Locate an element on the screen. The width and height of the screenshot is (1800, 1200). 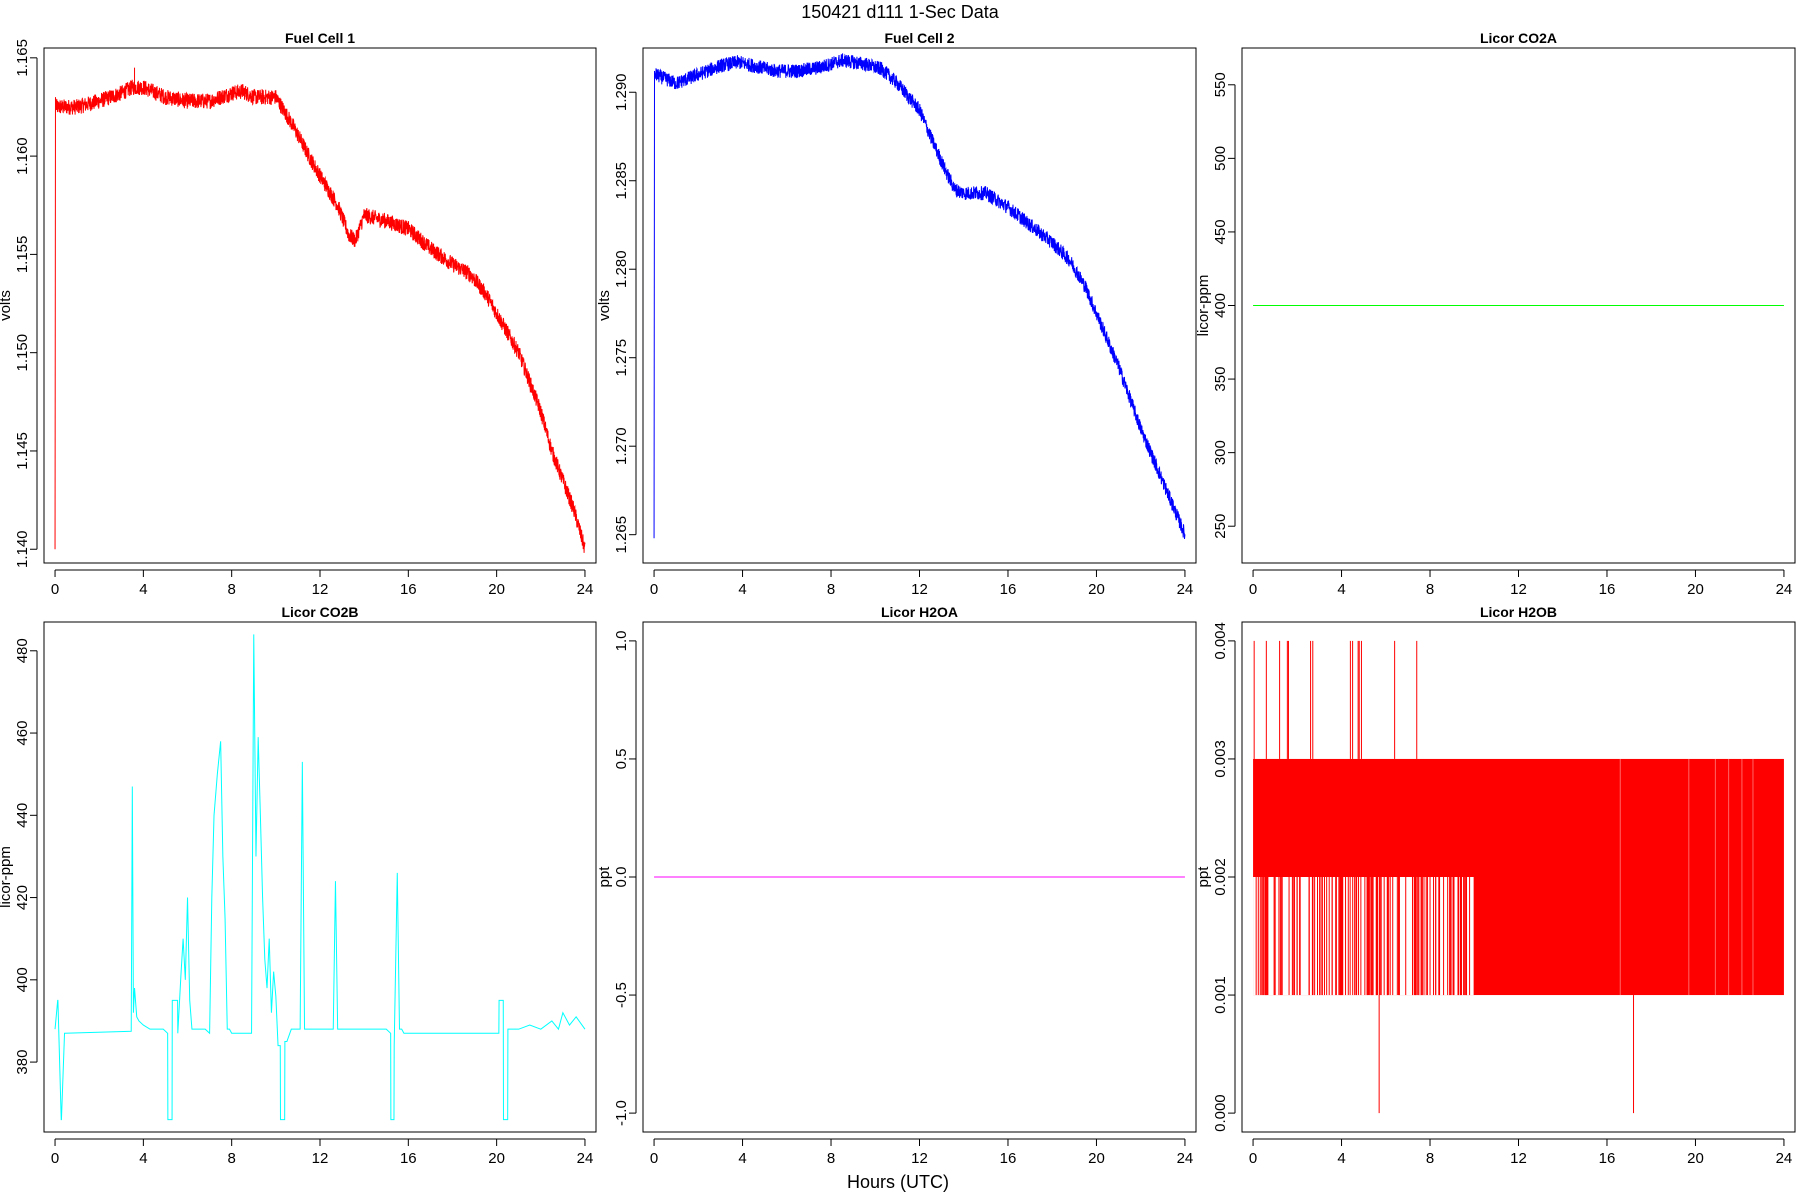
y-tick-label: 1.165 is located at coordinates (22, 58).